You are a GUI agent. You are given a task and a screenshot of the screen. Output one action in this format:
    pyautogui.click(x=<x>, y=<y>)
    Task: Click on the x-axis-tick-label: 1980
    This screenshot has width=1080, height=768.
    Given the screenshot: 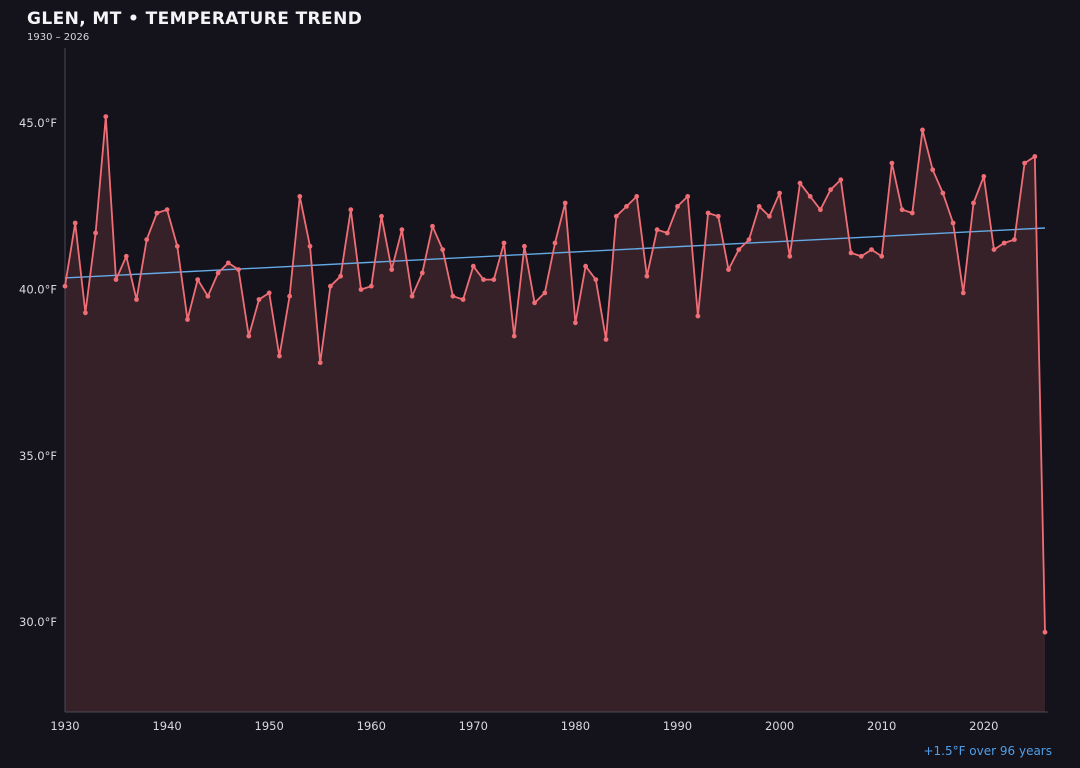 What is the action you would take?
    pyautogui.click(x=575, y=726)
    